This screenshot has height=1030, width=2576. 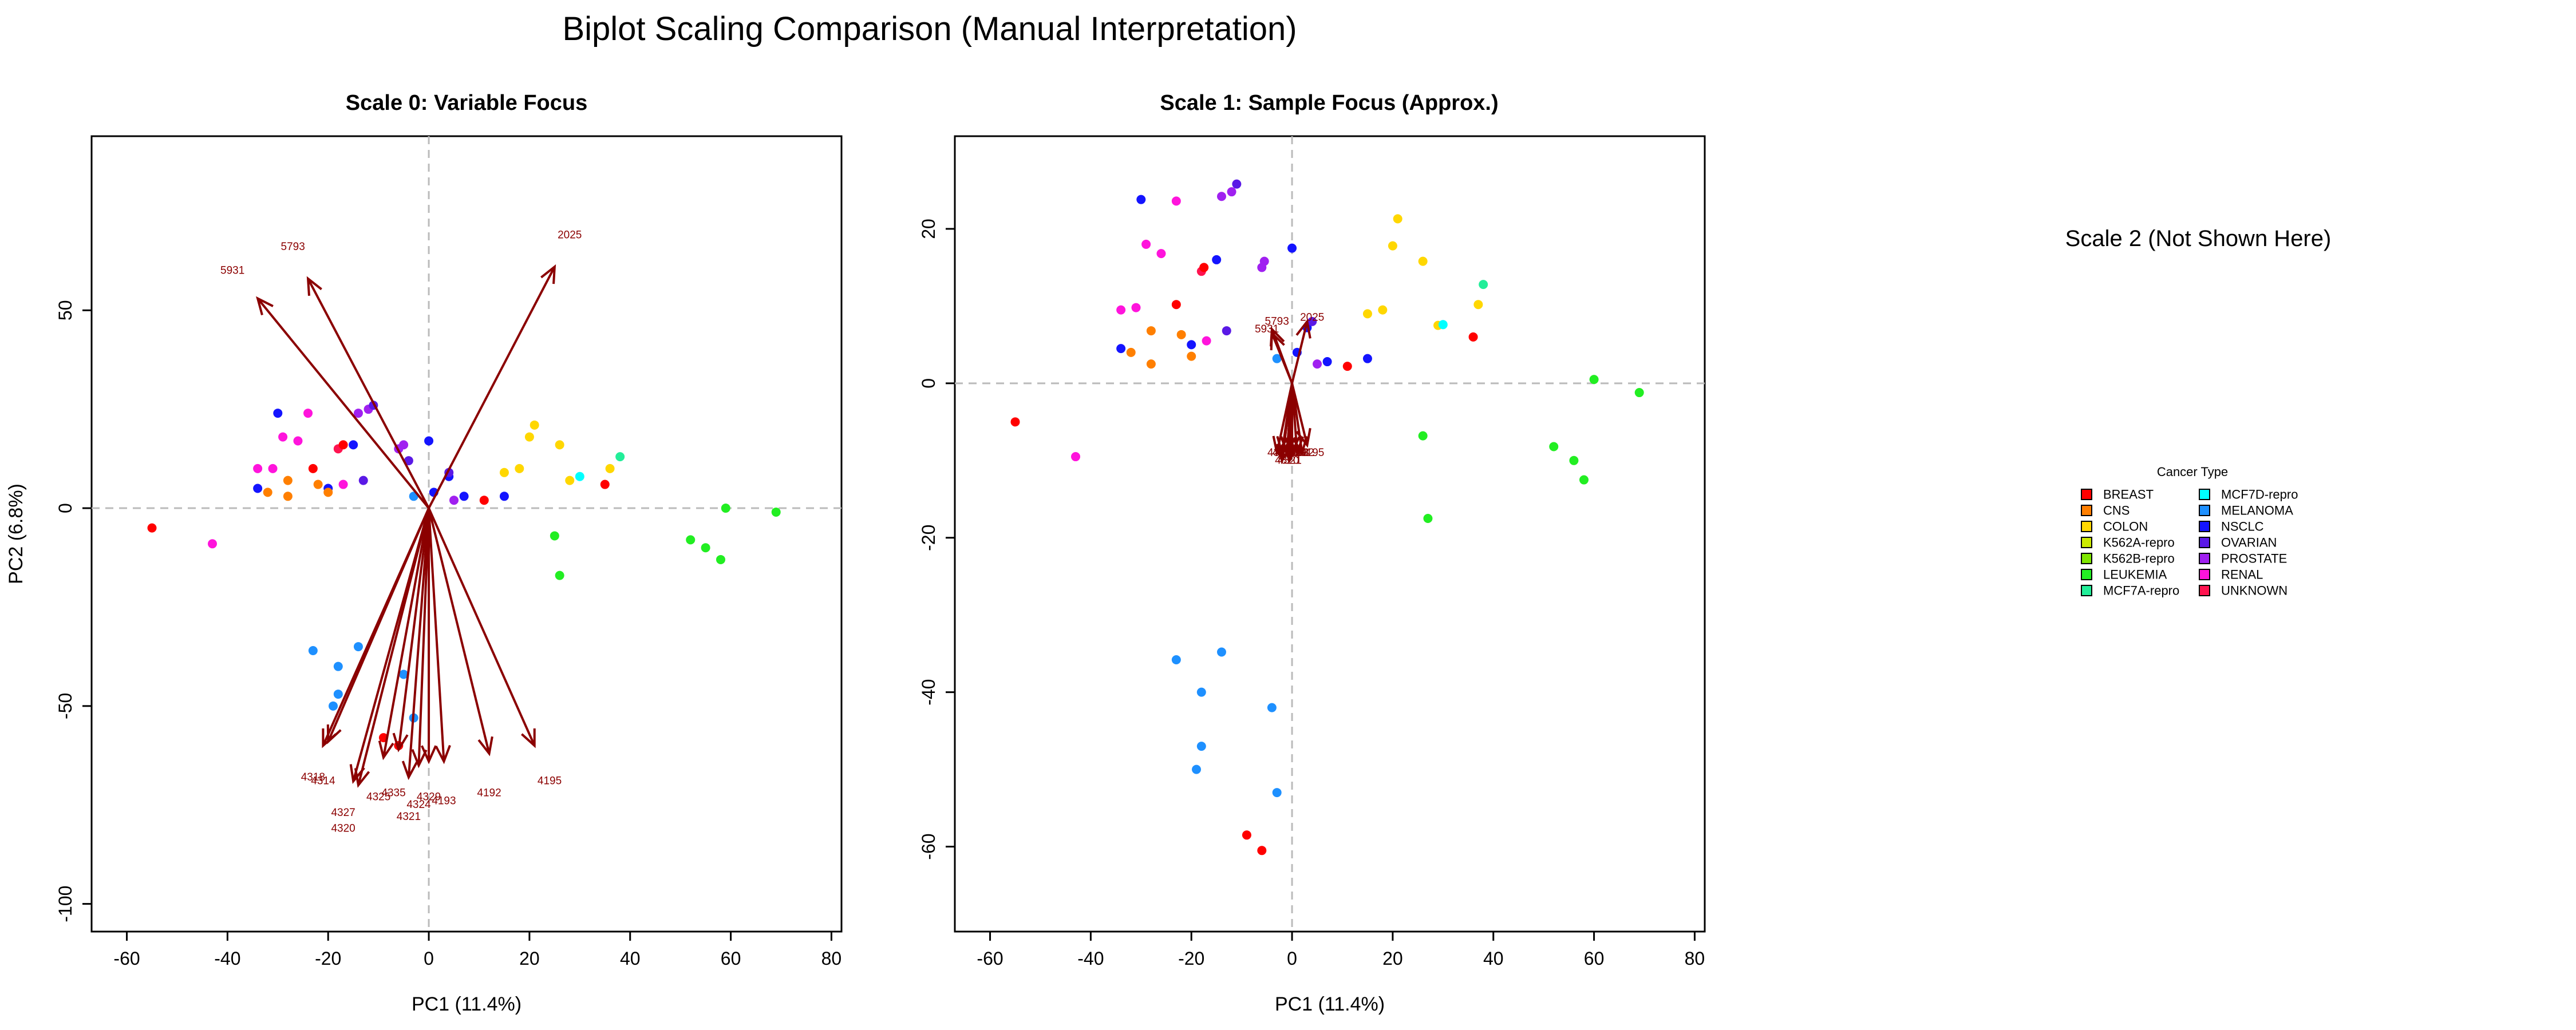 I want to click on y-tick-label: -60, so click(x=928, y=846).